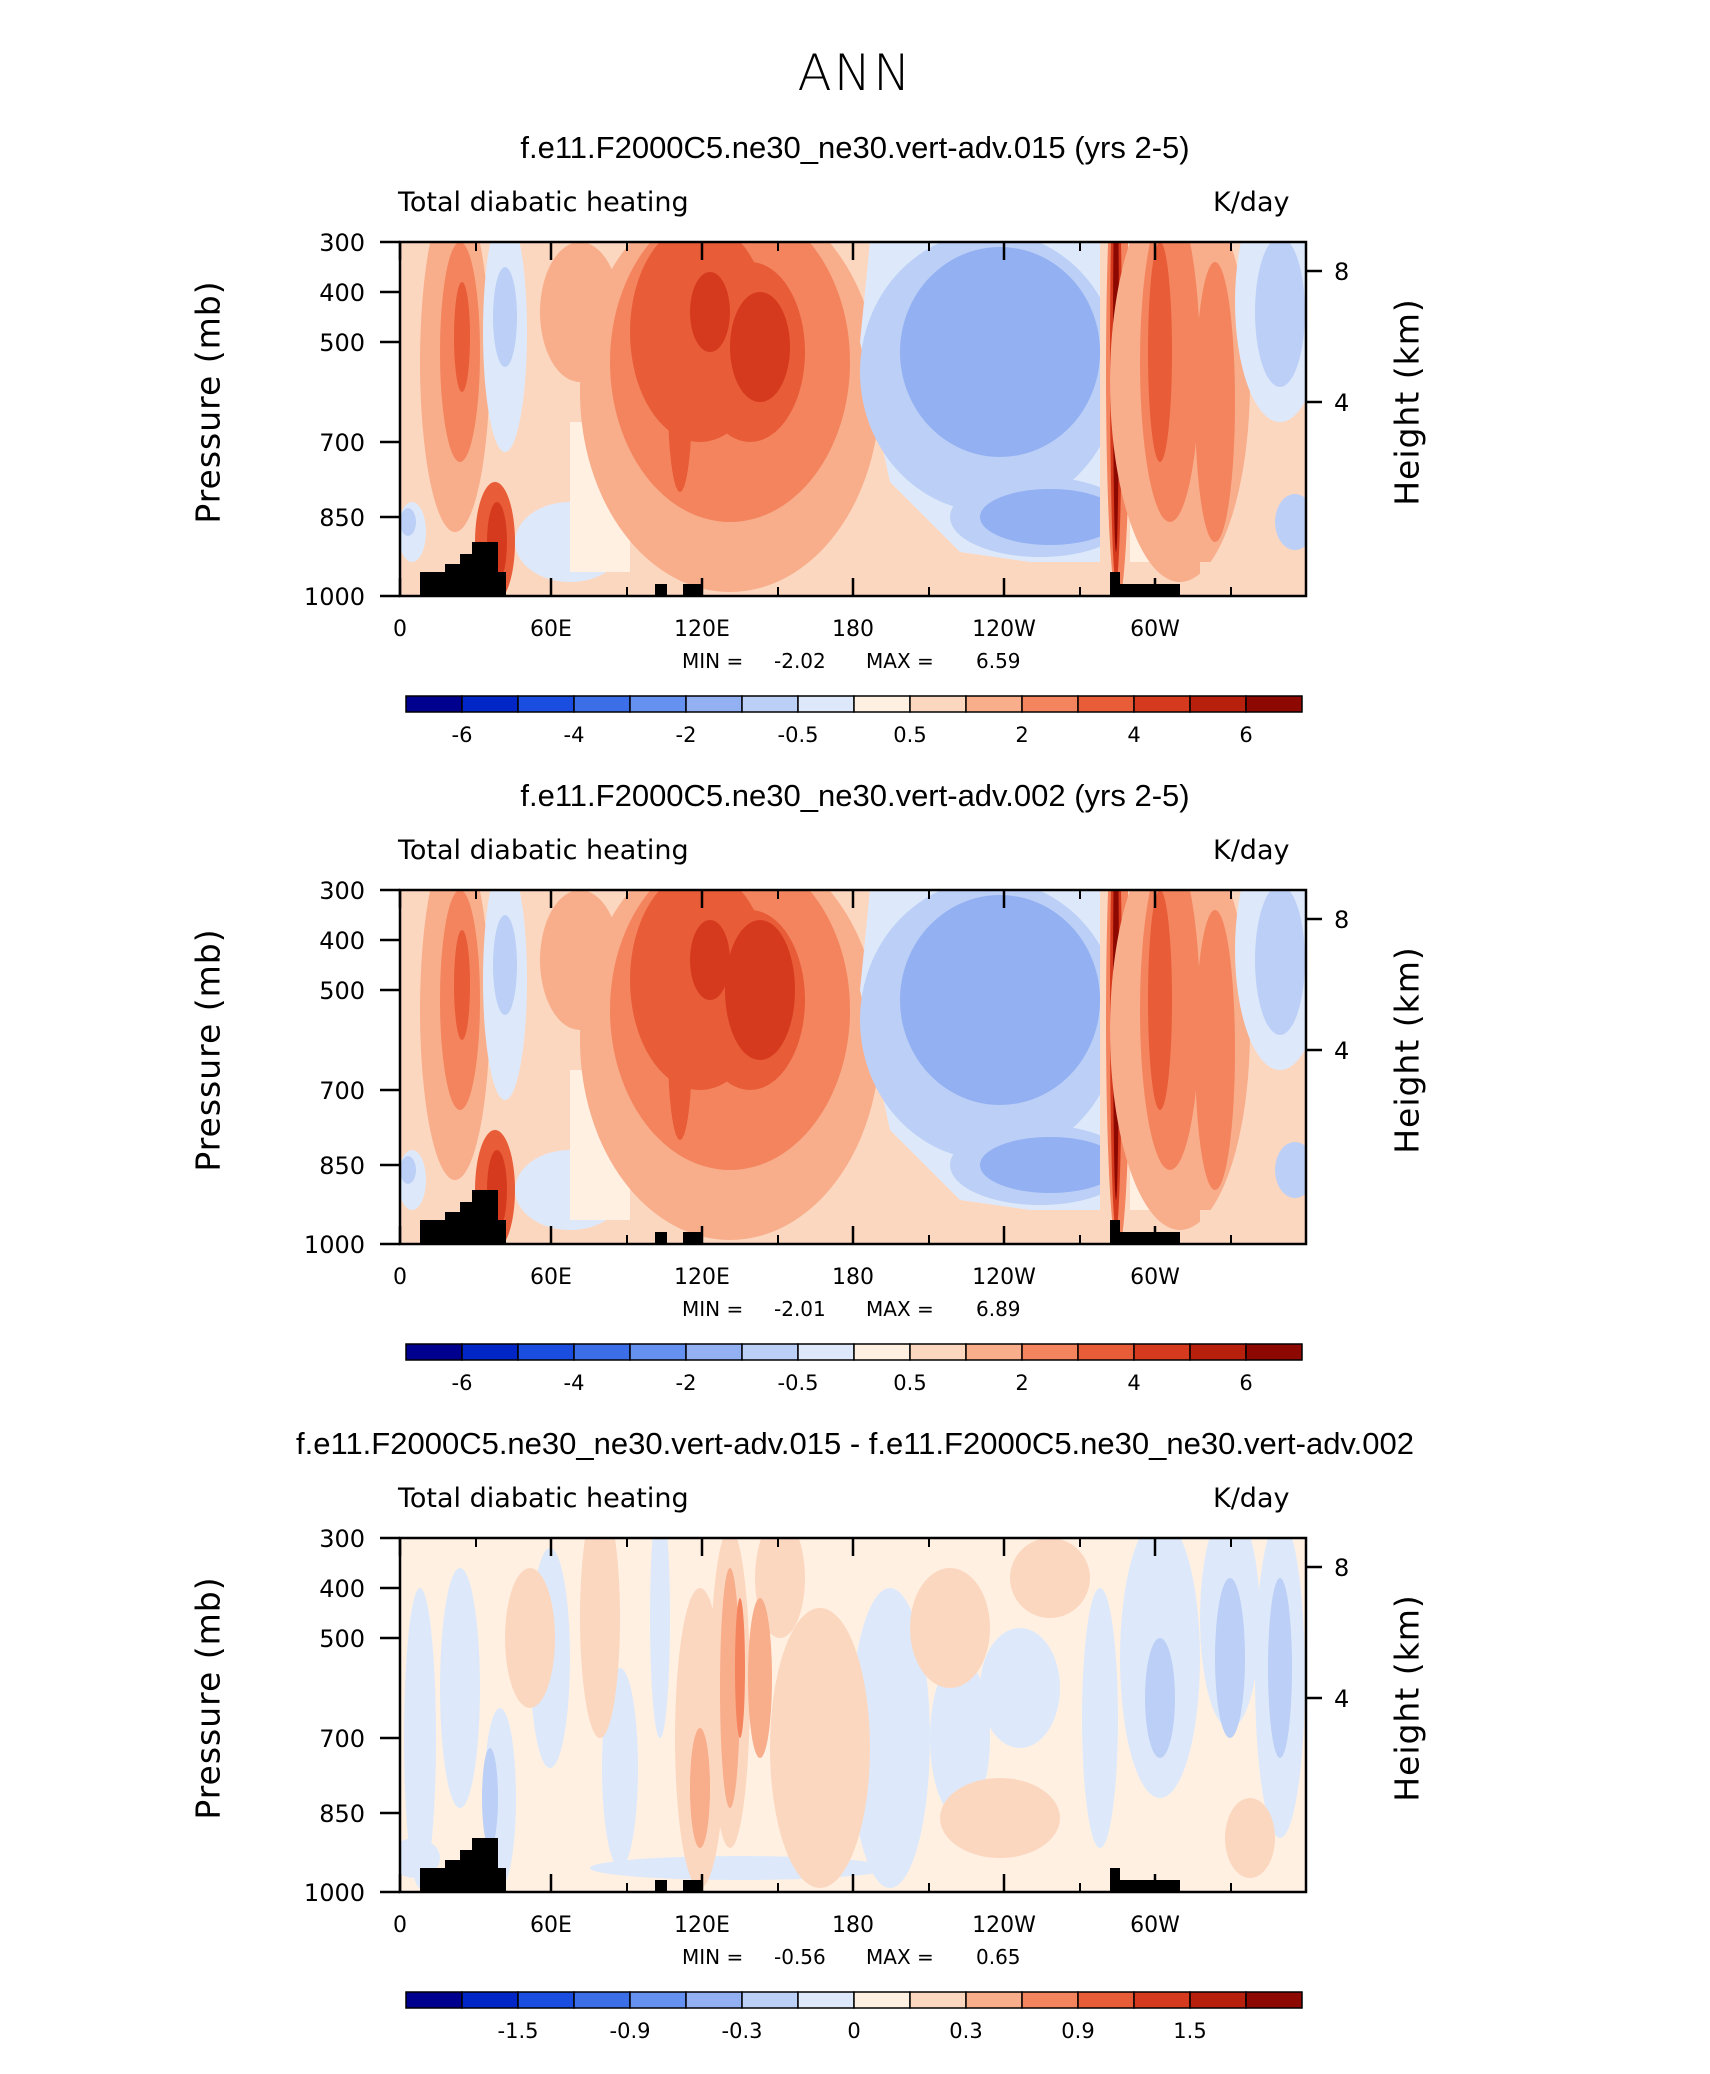  I want to click on min-value: -0.56, so click(800, 1957).